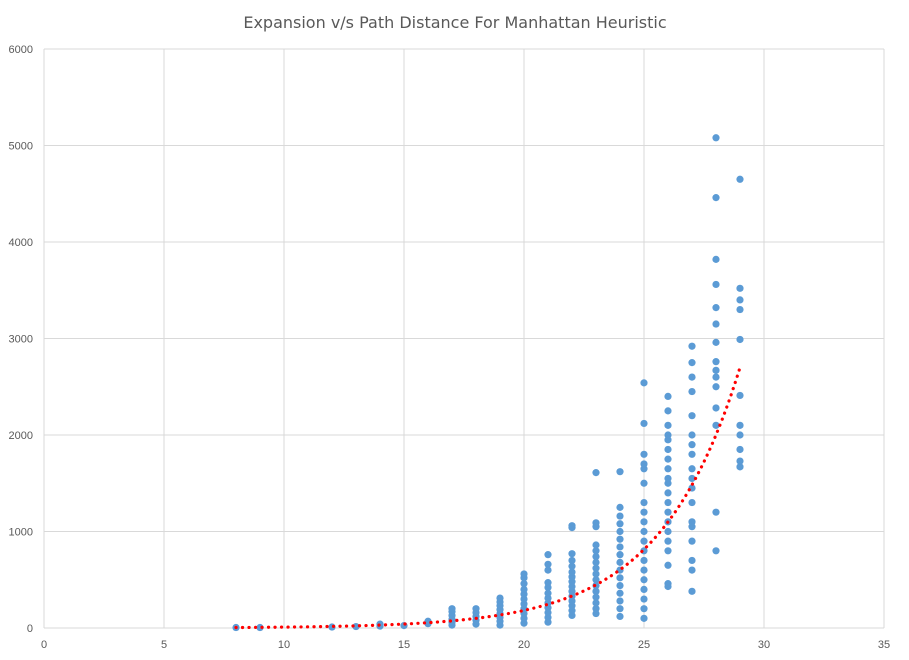 The image size is (909, 660). What do you see at coordinates (21, 533) in the screenshot?
I see `y-tick-label: 1000` at bounding box center [21, 533].